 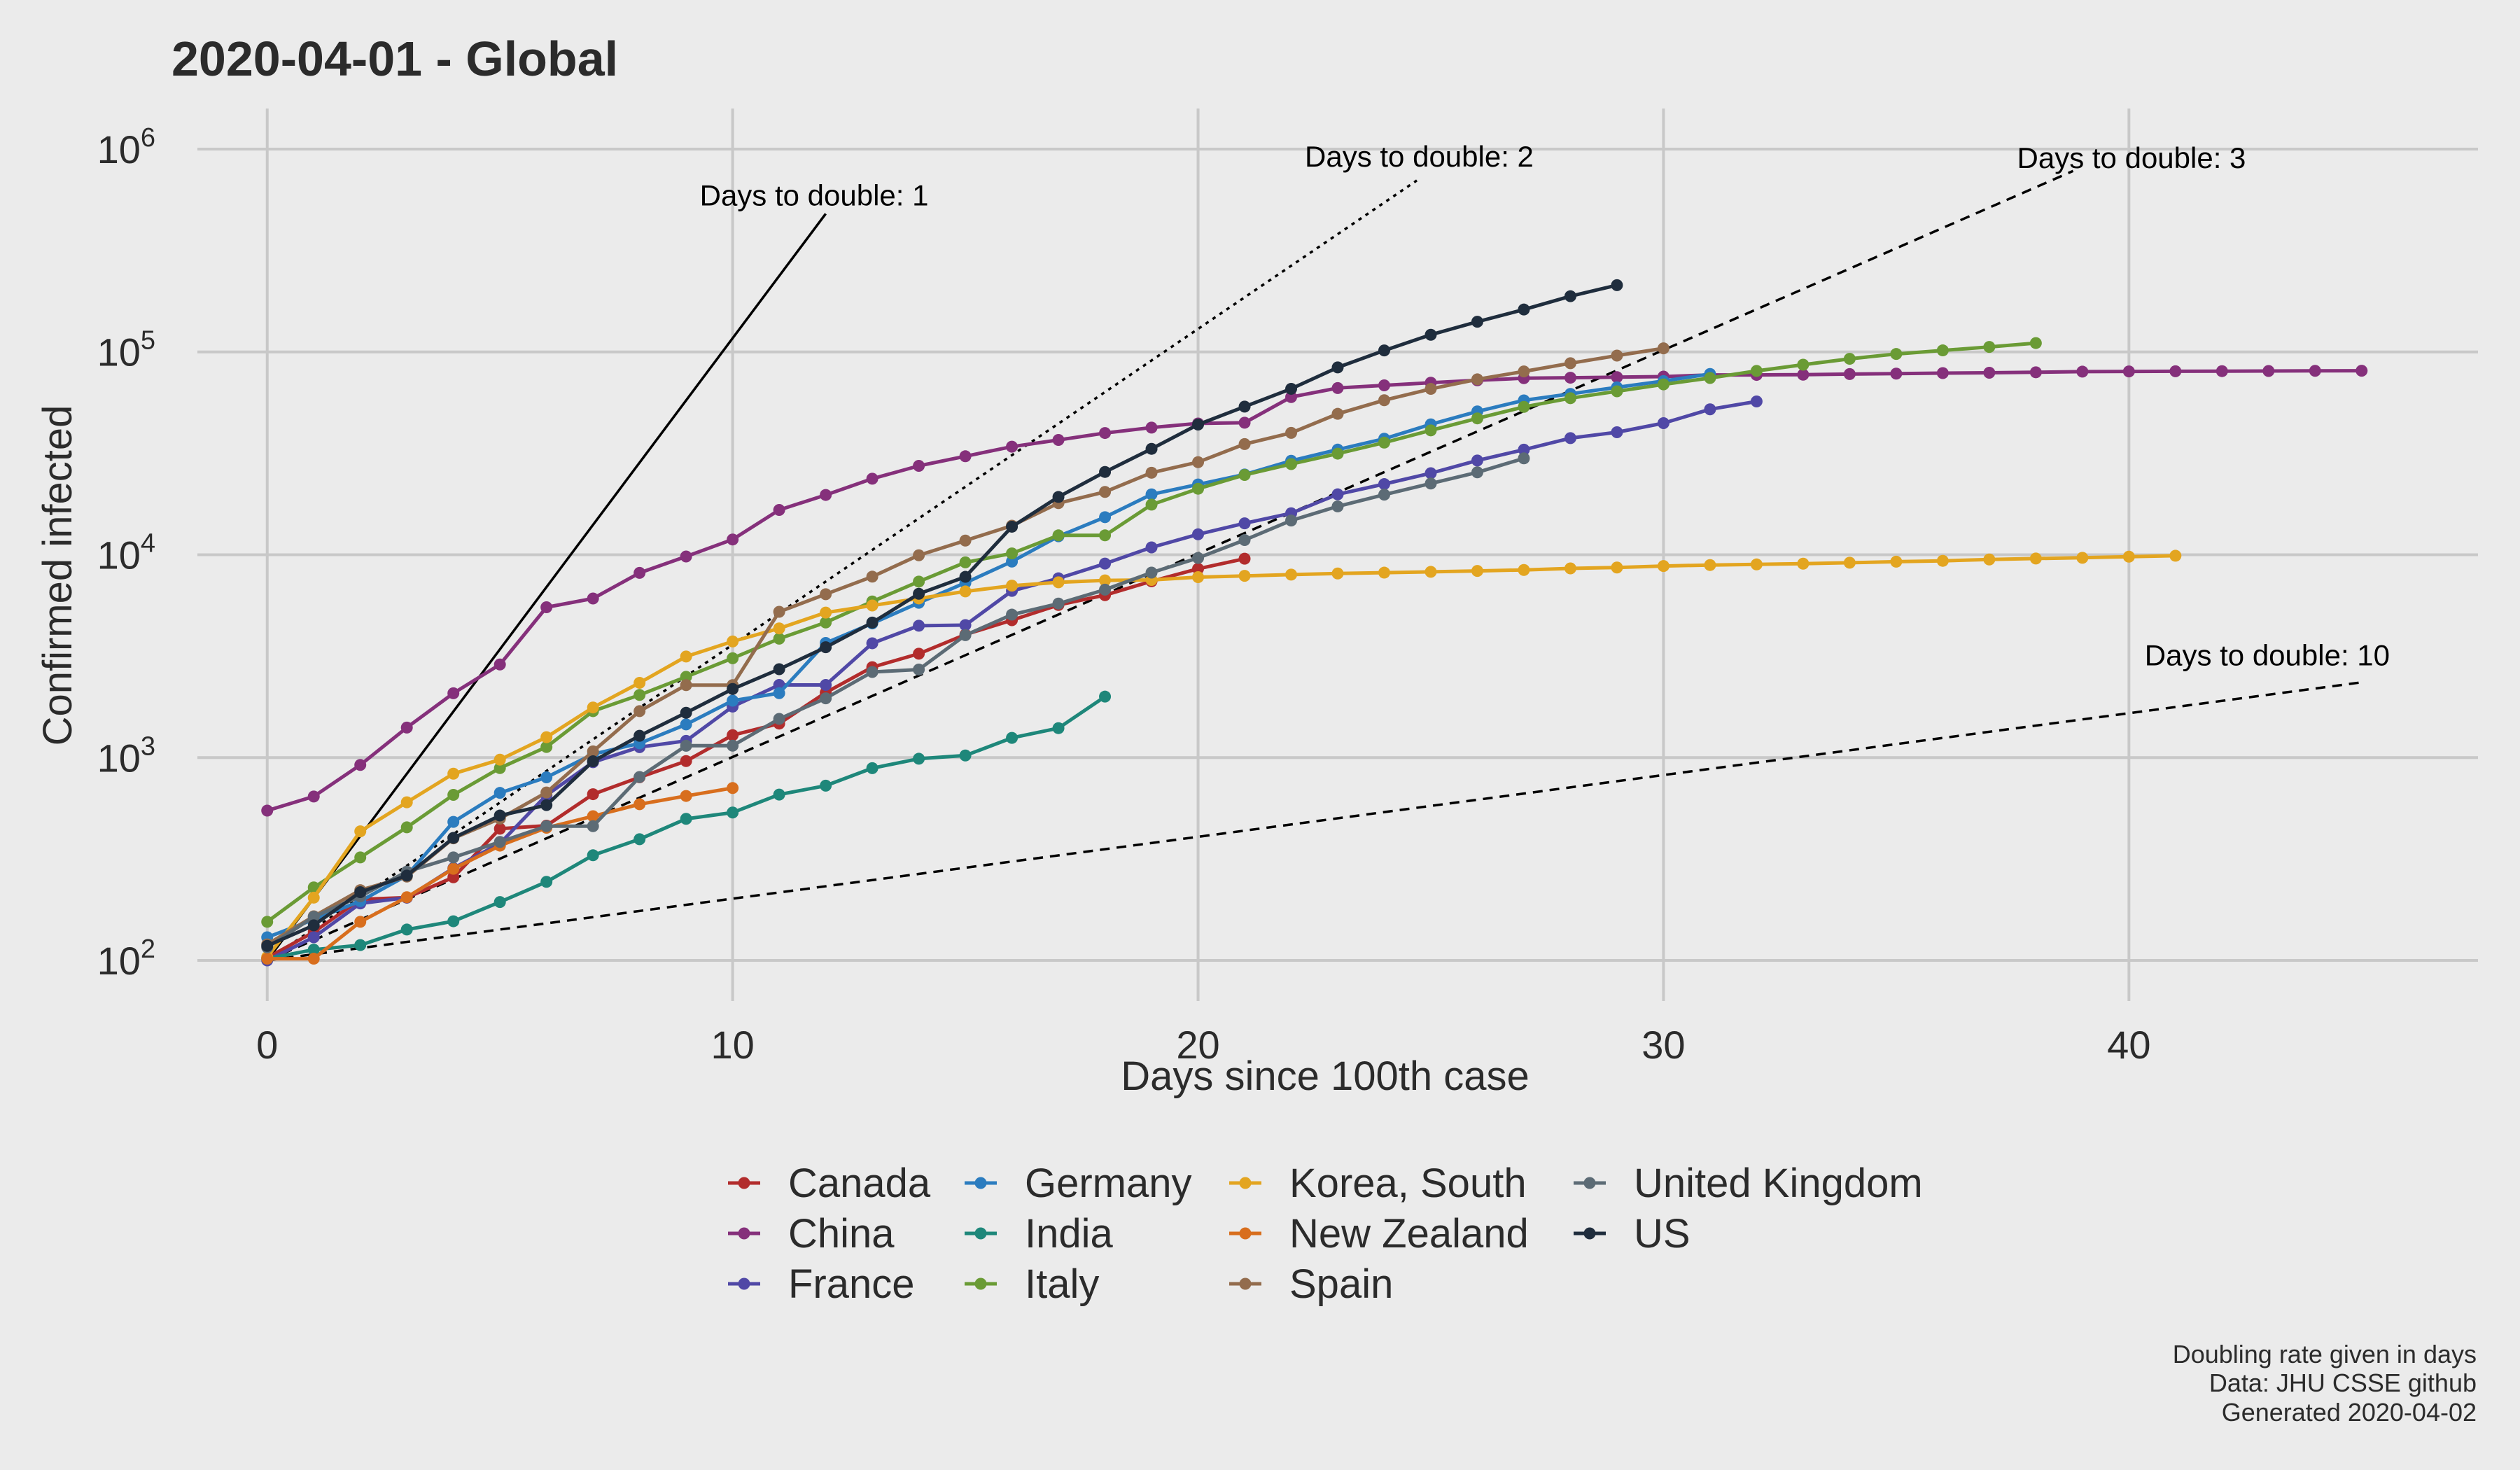 What do you see at coordinates (126, 756) in the screenshot?
I see `y-tick-label: 10³` at bounding box center [126, 756].